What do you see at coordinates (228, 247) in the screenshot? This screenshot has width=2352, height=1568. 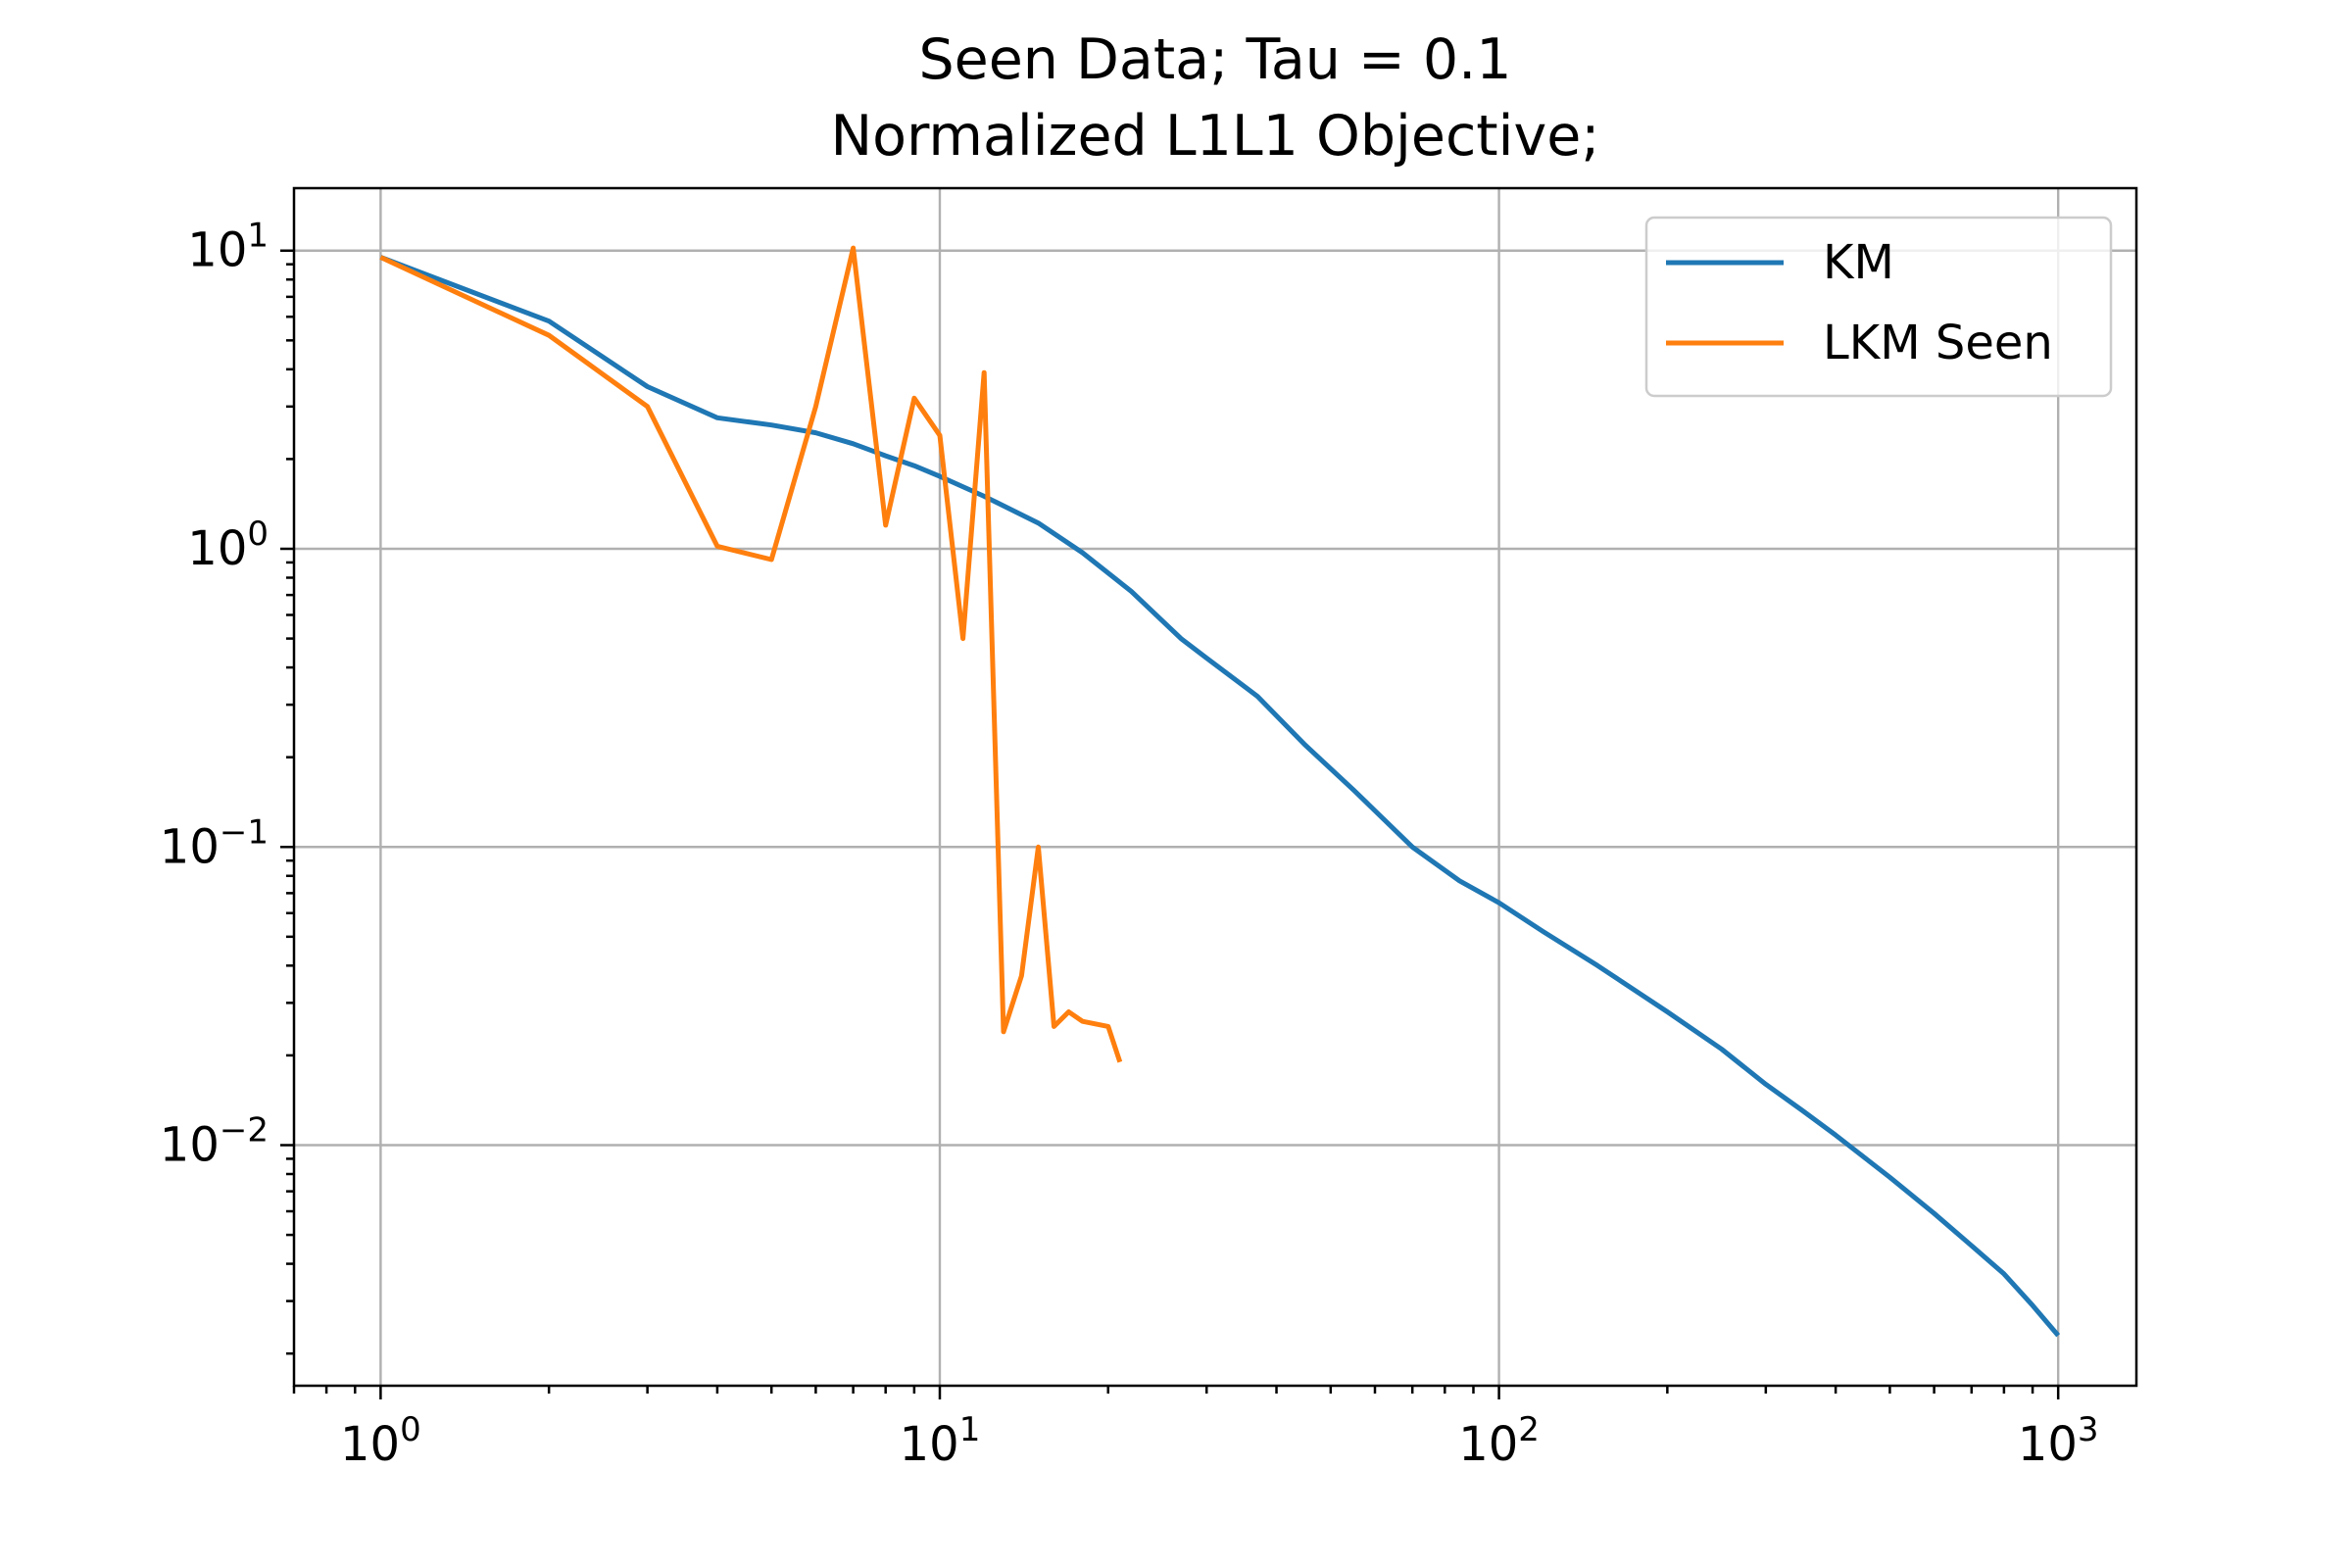 I see `y-tick-label-0: 10¹` at bounding box center [228, 247].